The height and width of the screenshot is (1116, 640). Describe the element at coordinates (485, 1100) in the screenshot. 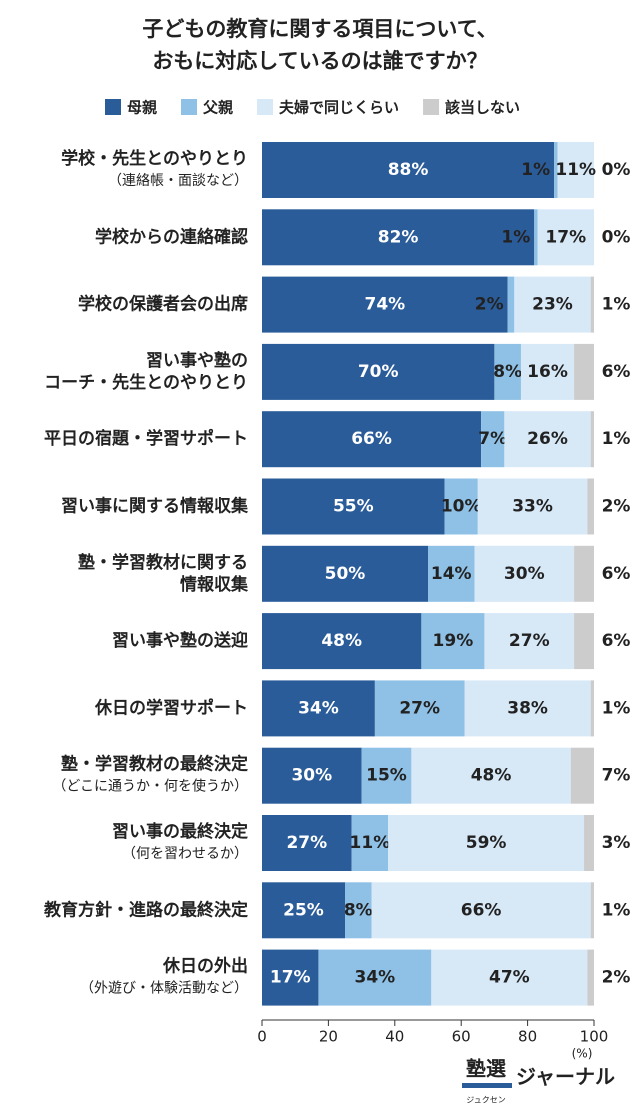

I see `logo-sub: ジュクセン` at that location.